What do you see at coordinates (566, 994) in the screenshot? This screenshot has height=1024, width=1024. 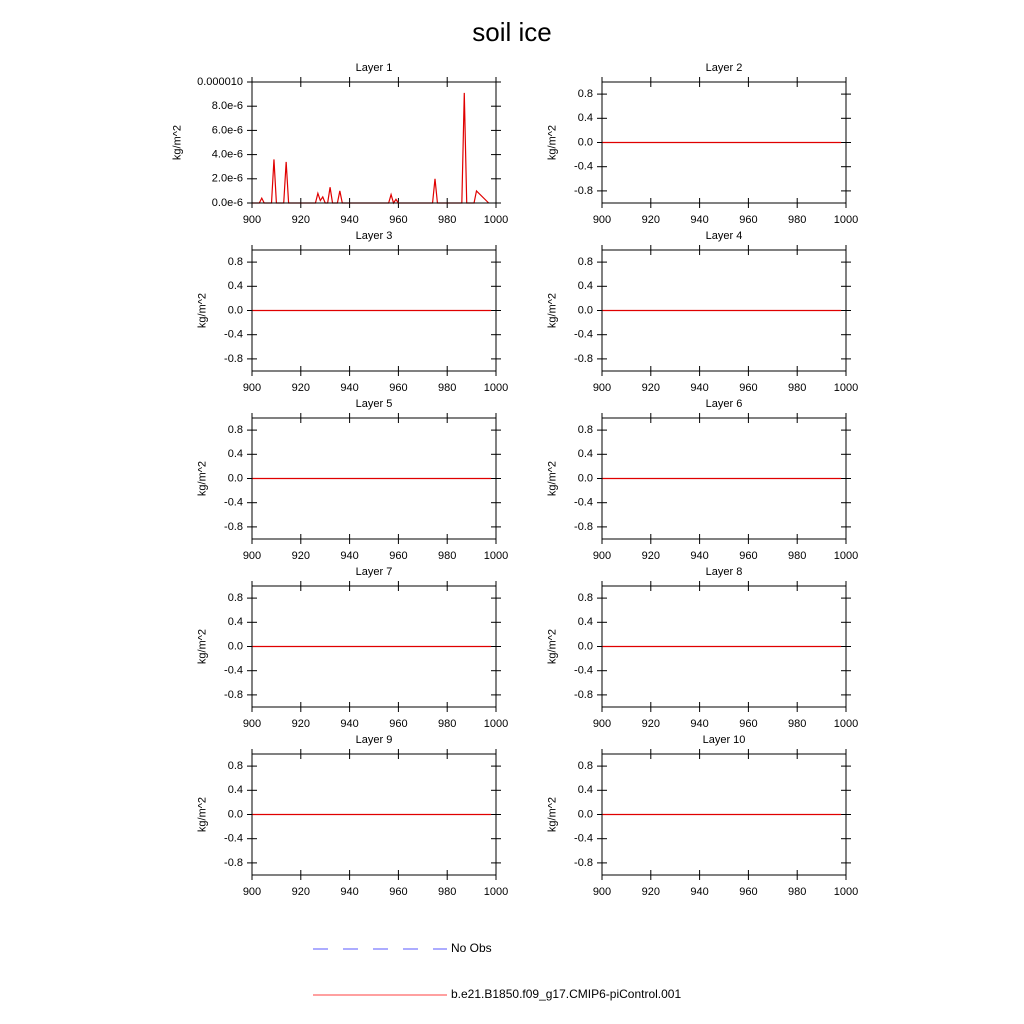 I see `legend-label: b.e21.B1850.f09_g17.CMIP6-piControl.001` at bounding box center [566, 994].